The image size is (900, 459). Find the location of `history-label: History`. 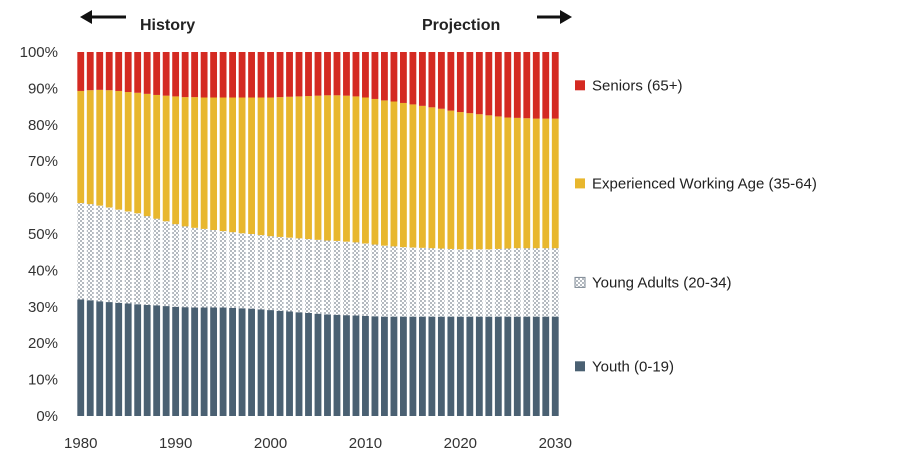

history-label: History is located at coordinates (167, 25).